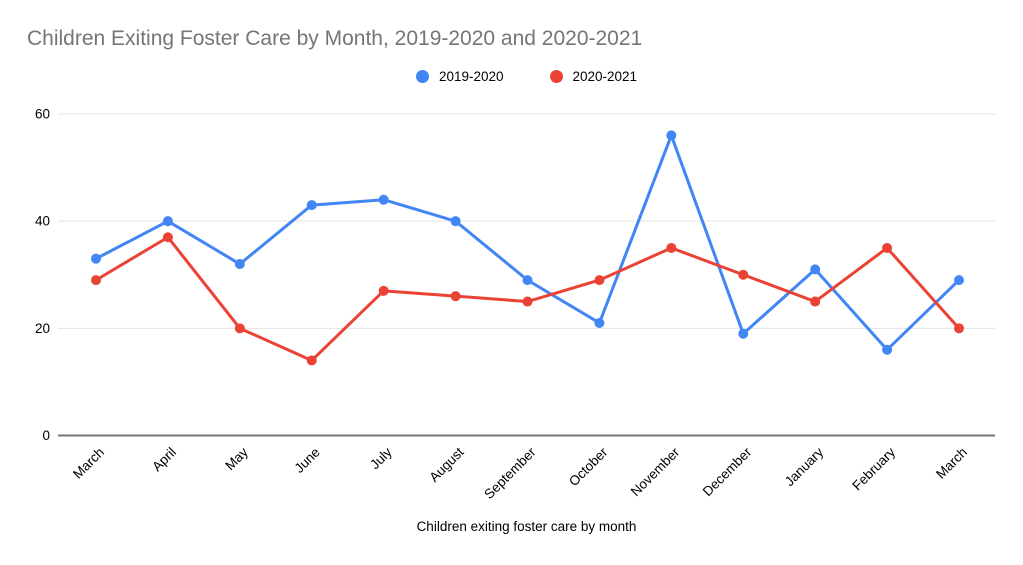 This screenshot has height=565, width=1023. I want to click on x-axis-title: Children exiting foster care by month, so click(526, 526).